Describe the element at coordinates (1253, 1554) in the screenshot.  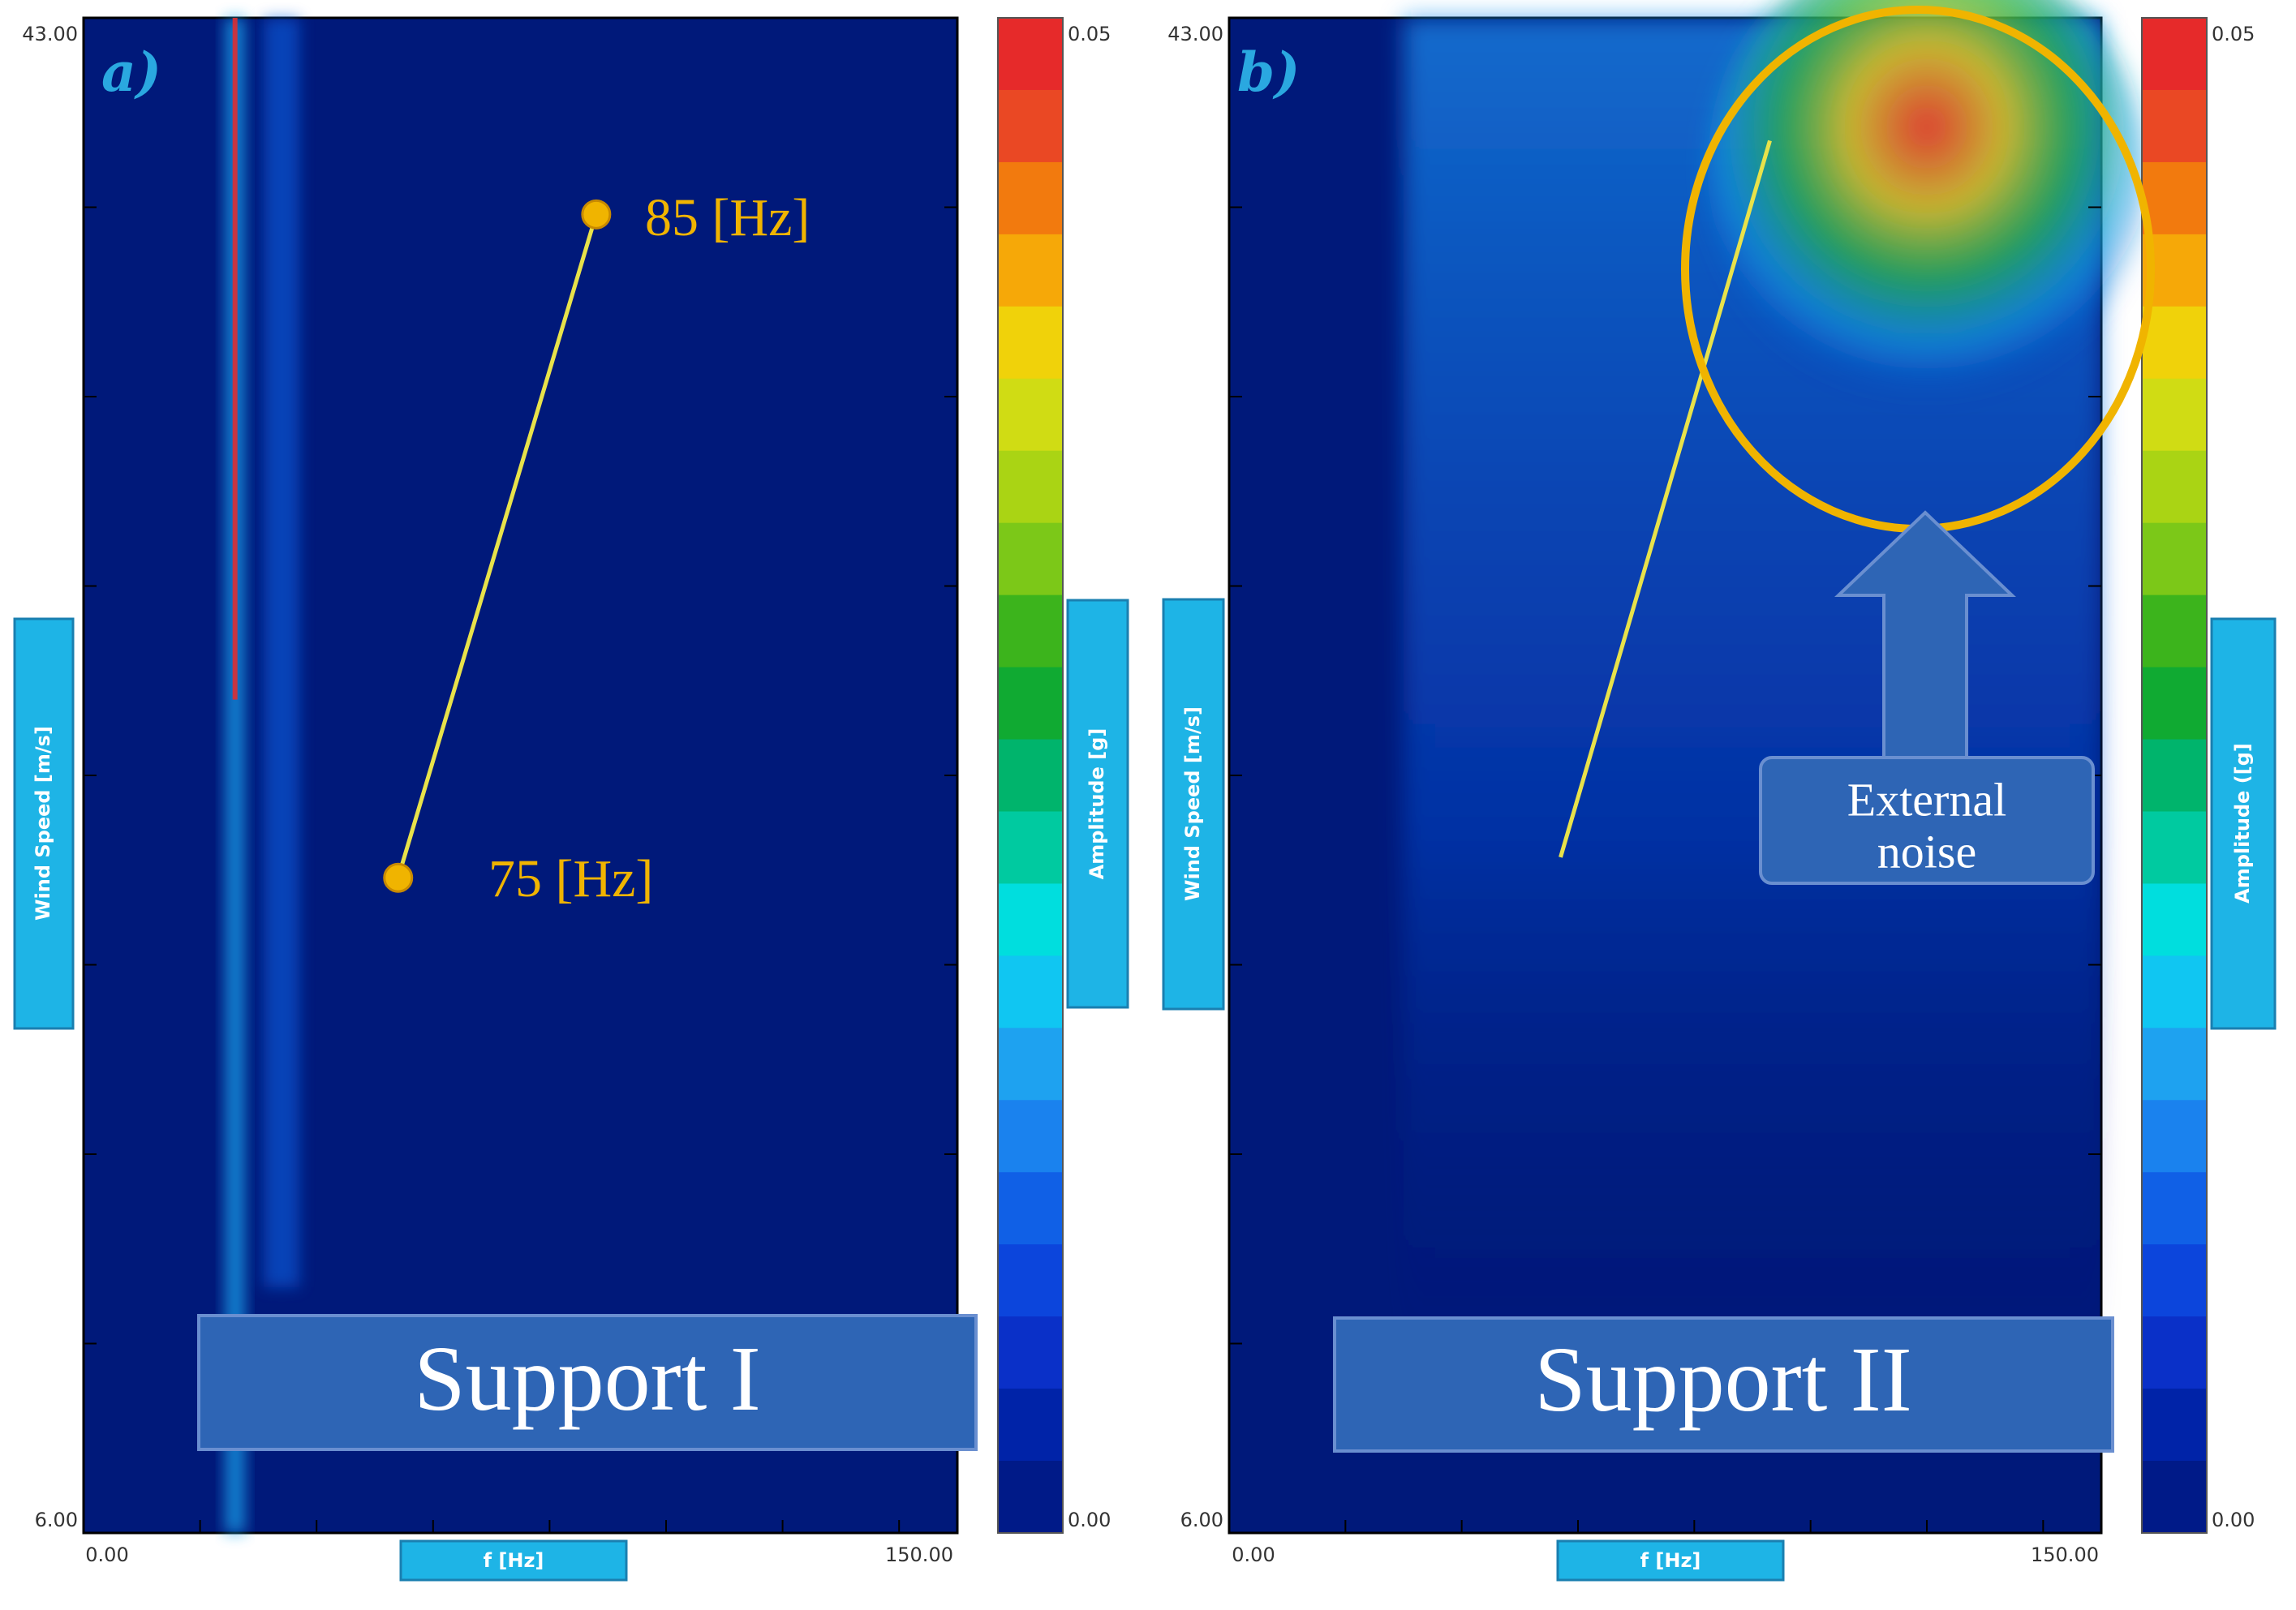
I see `x-tick-left-b: 0.00` at that location.